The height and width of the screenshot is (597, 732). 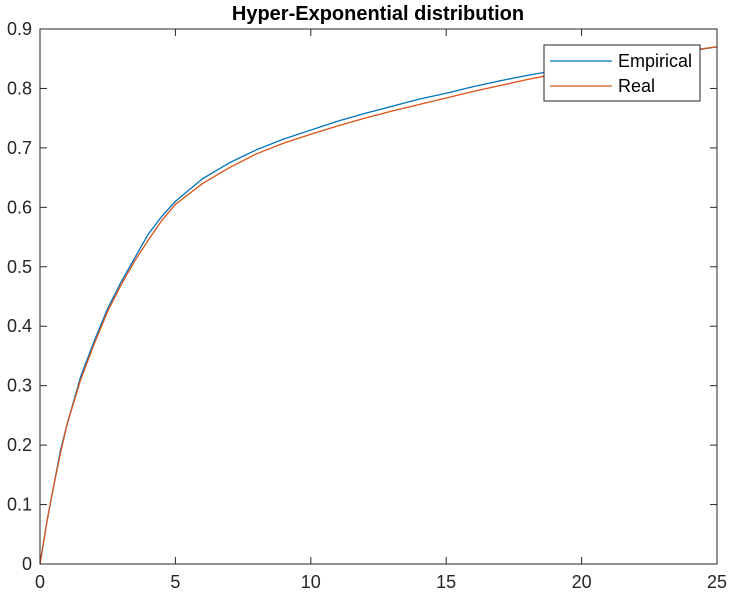 What do you see at coordinates (19, 326) in the screenshot?
I see `y-tick-label: 0.4` at bounding box center [19, 326].